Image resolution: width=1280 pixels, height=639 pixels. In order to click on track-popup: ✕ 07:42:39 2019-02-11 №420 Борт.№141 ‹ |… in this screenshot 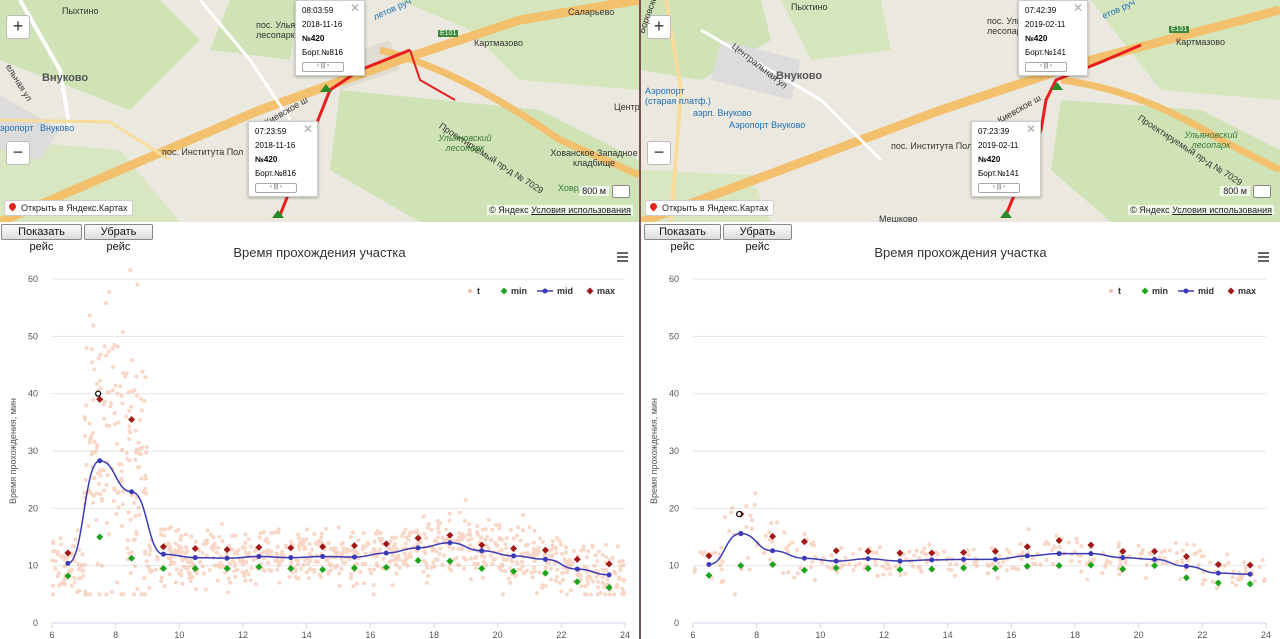, I will do `click(1053, 38)`.